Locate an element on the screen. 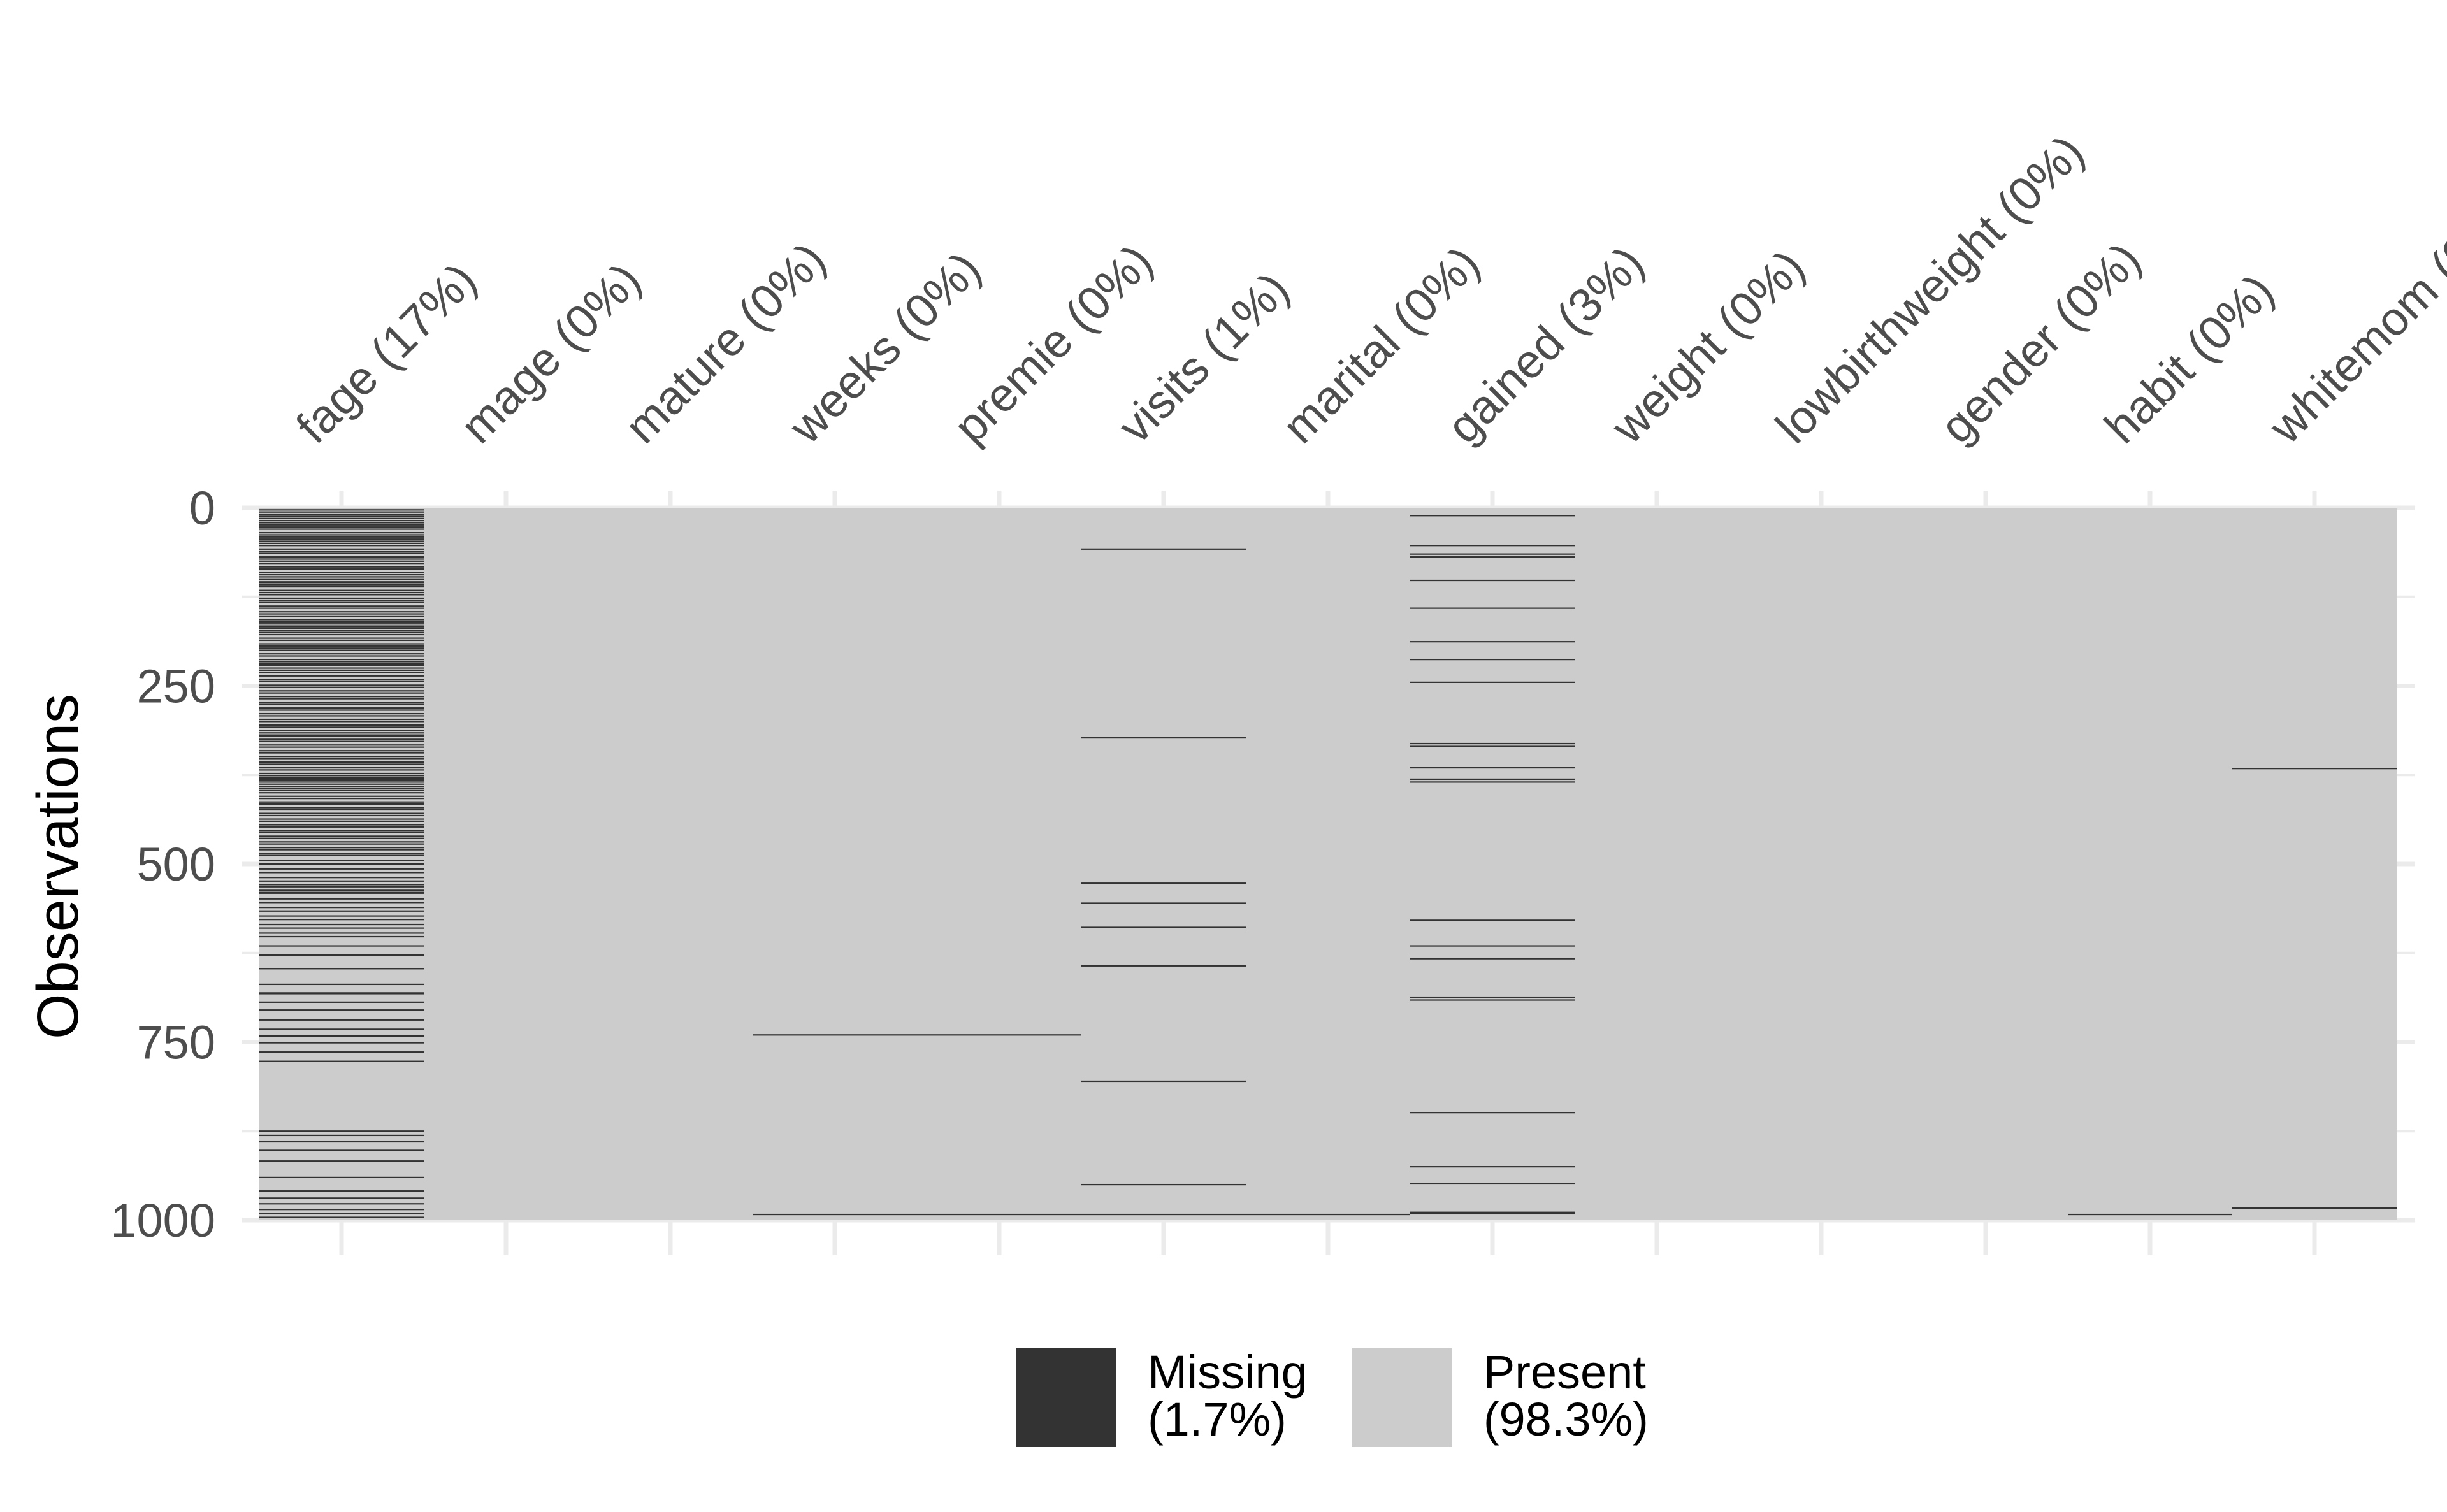  y-axis-label: Observations is located at coordinates (57, 866).